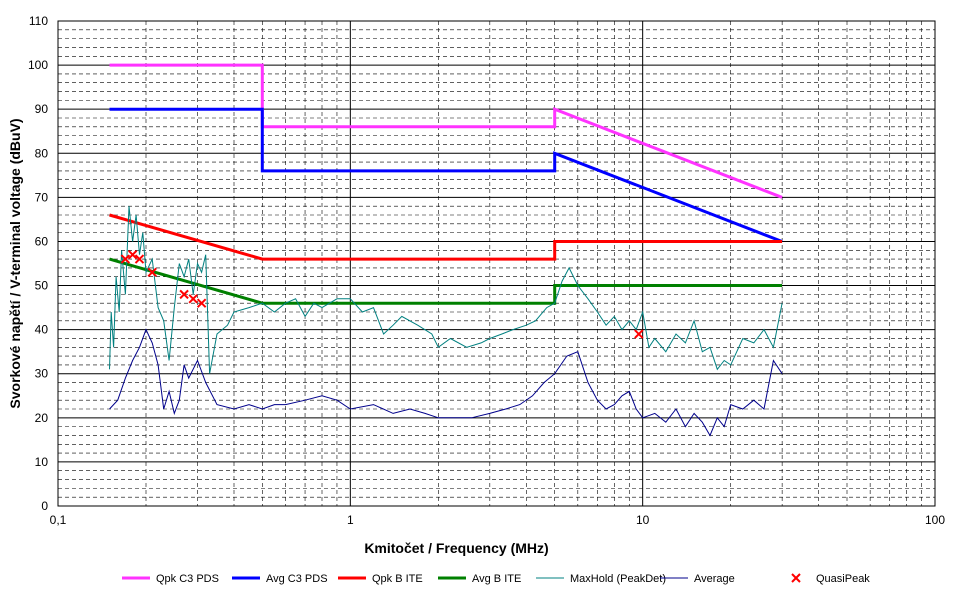 The width and height of the screenshot is (962, 595). What do you see at coordinates (42, 286) in the screenshot?
I see `y-tick-label: 50` at bounding box center [42, 286].